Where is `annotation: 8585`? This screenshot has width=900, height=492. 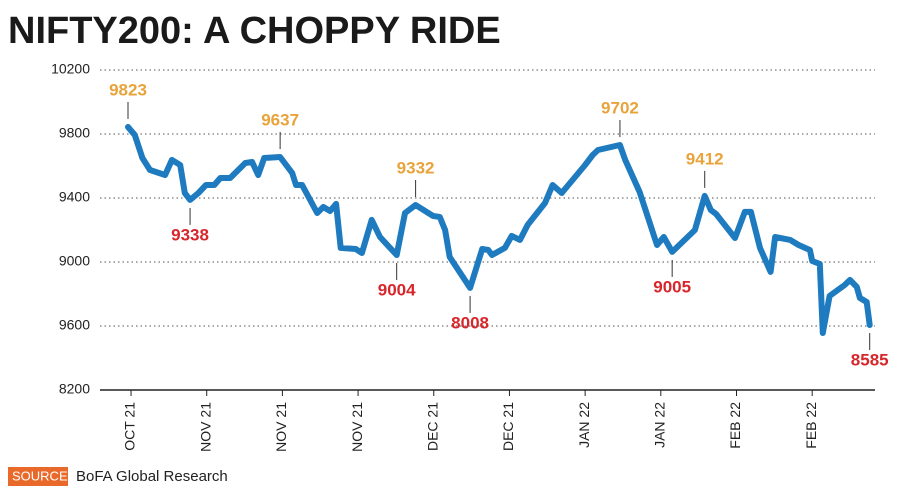 annotation: 8585 is located at coordinates (870, 360).